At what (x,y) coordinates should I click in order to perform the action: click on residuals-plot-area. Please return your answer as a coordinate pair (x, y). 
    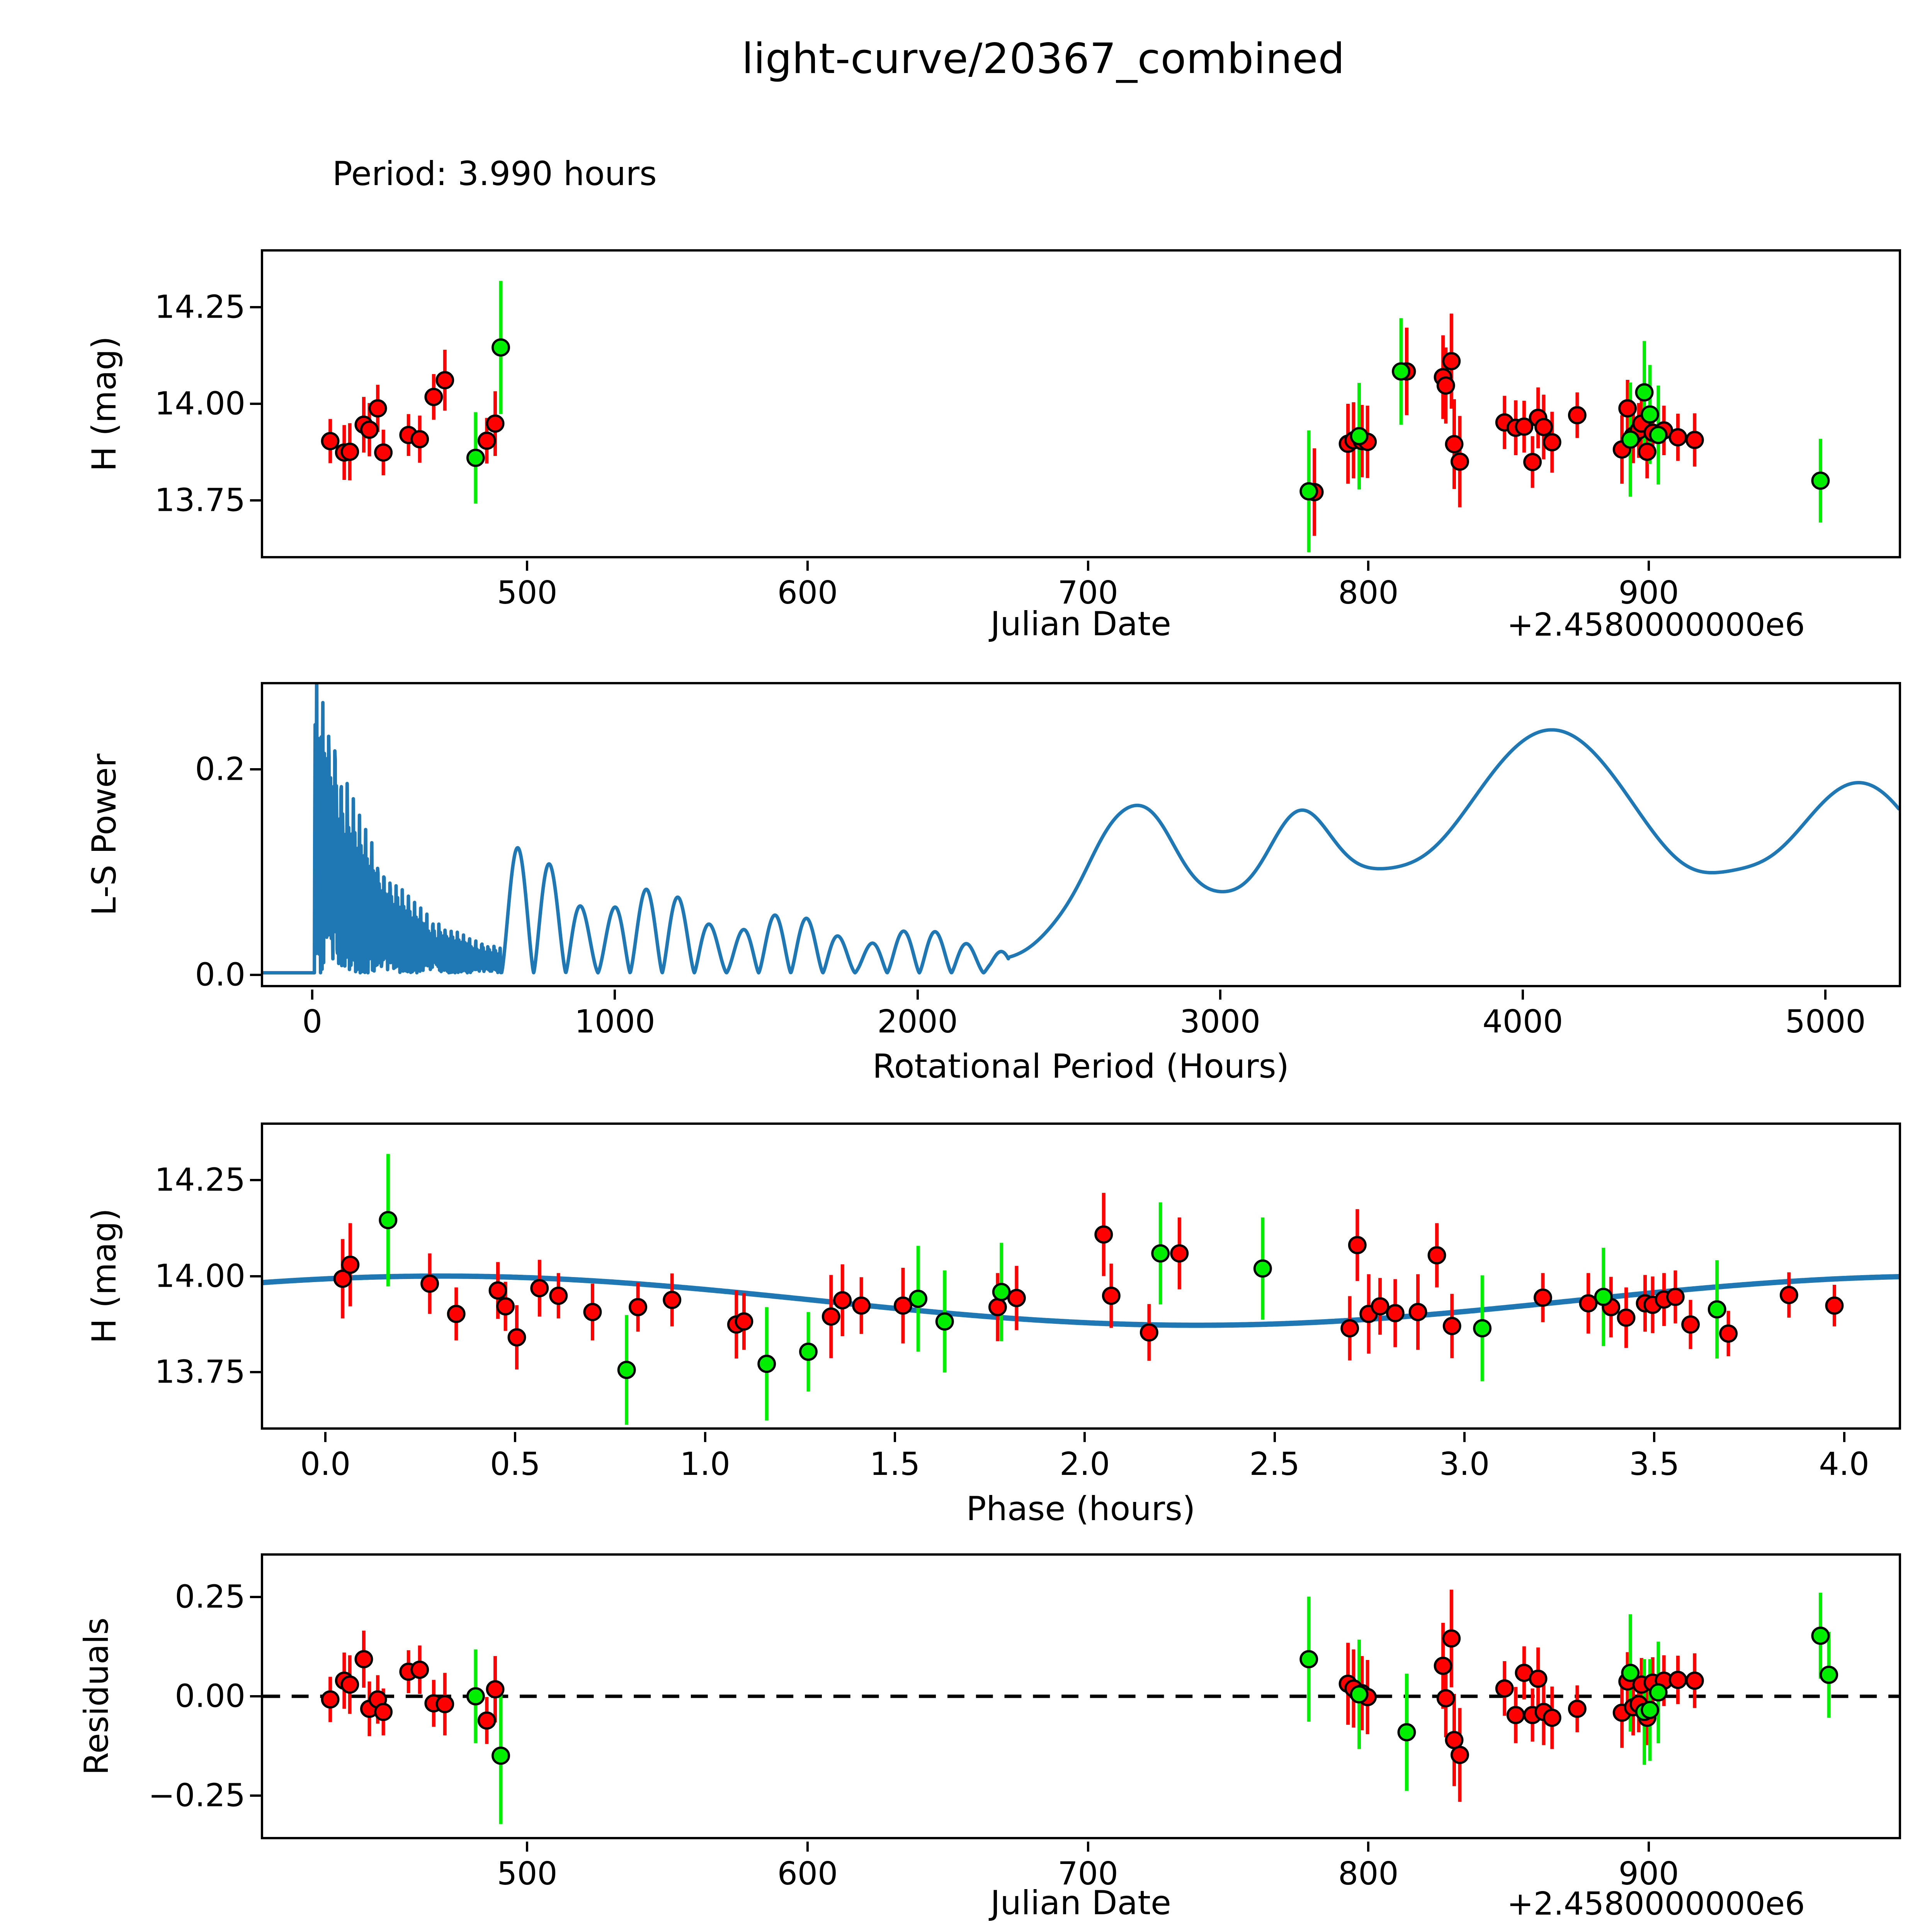
    Looking at the image, I should click on (1081, 1696).